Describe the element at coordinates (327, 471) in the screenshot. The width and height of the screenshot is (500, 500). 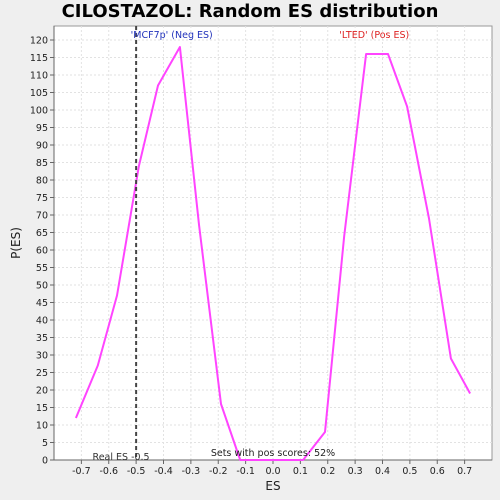
I see `x-tick-label: 0.2` at that location.